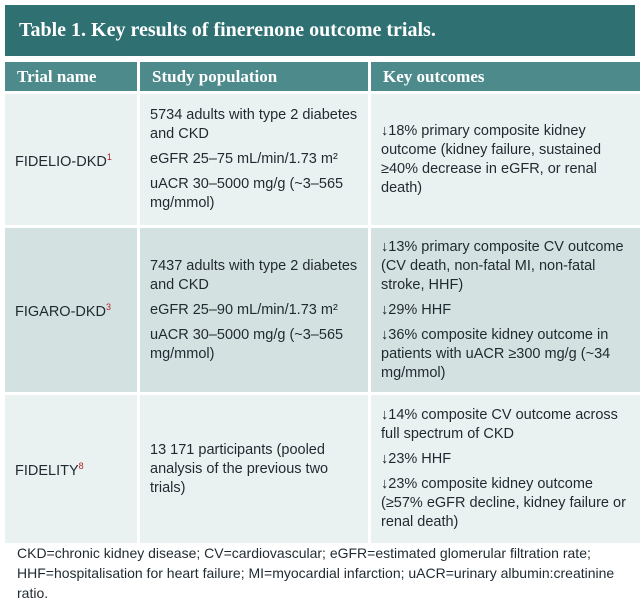  I want to click on population-line: 5734 adults with type 2 diabetes and CKD, so click(254, 124).